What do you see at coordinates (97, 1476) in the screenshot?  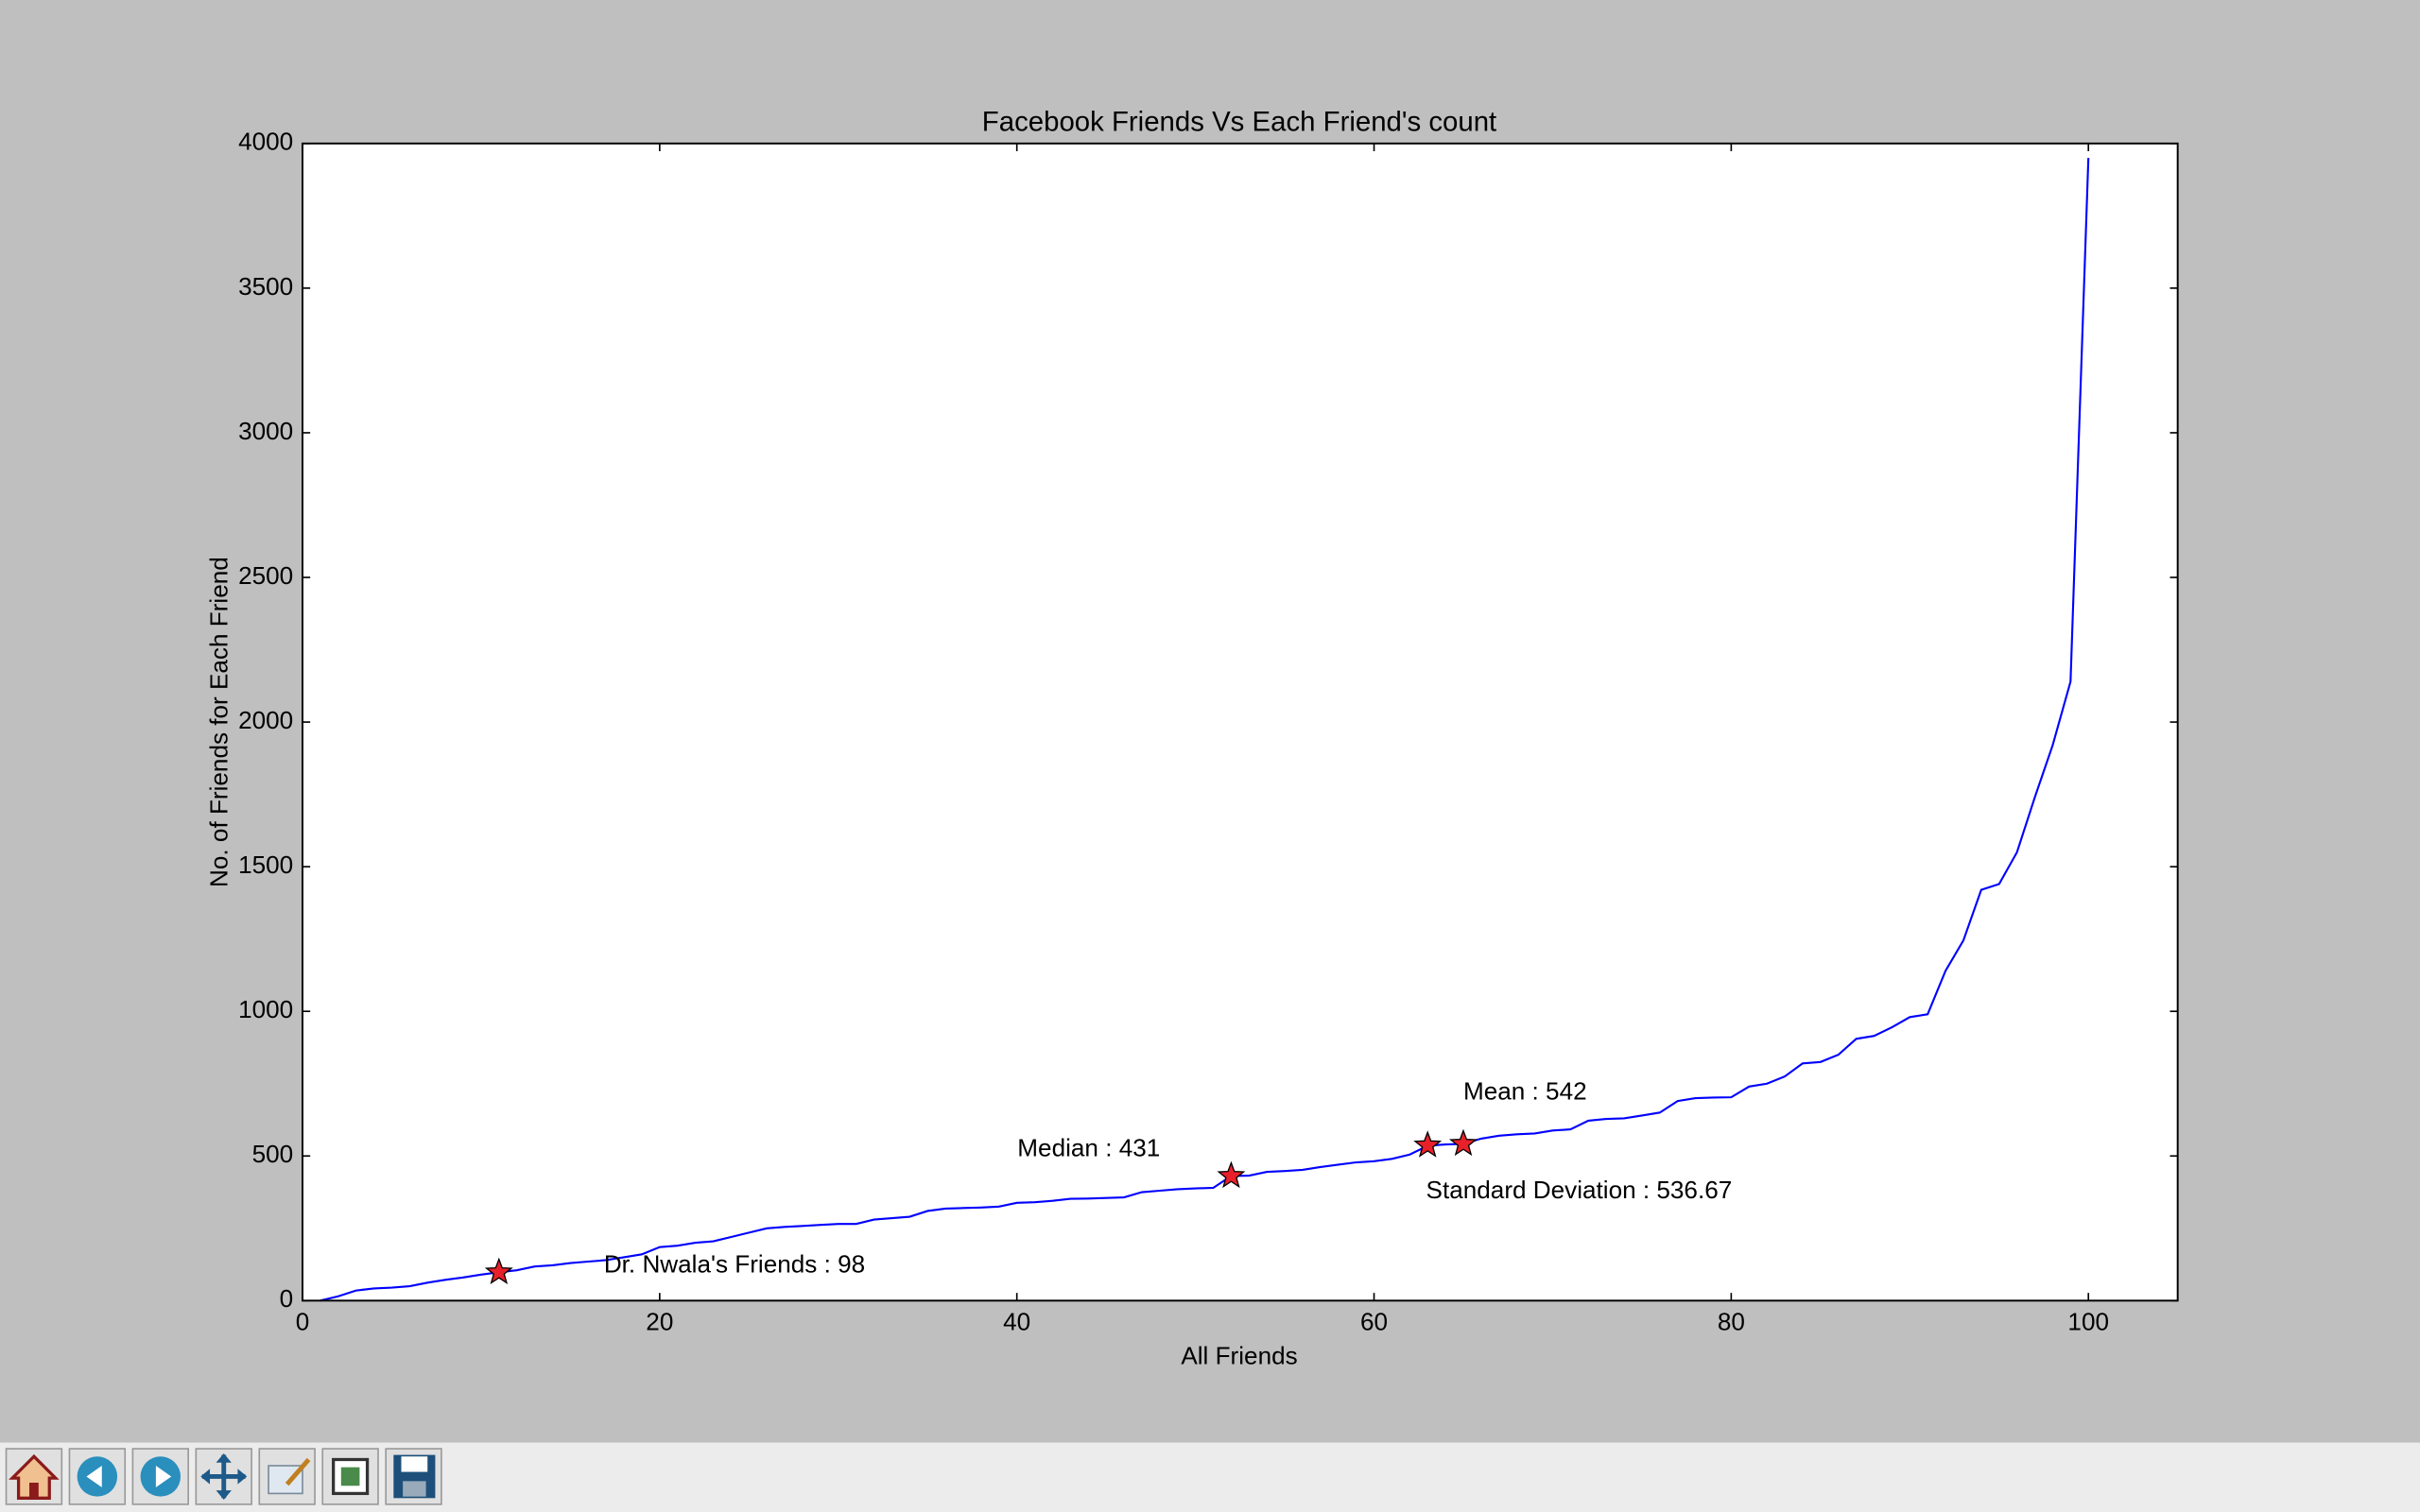 I see `back-button` at bounding box center [97, 1476].